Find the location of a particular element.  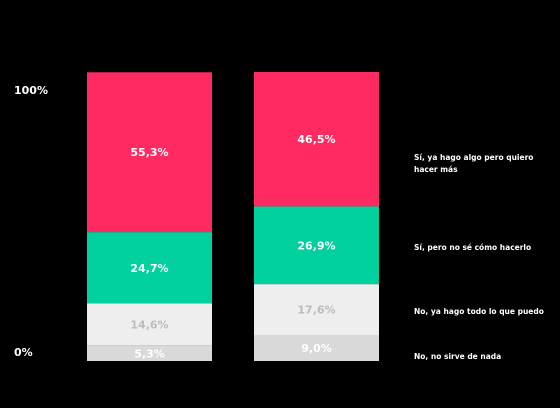

y-tick-label-100: 100% is located at coordinates (31, 90).